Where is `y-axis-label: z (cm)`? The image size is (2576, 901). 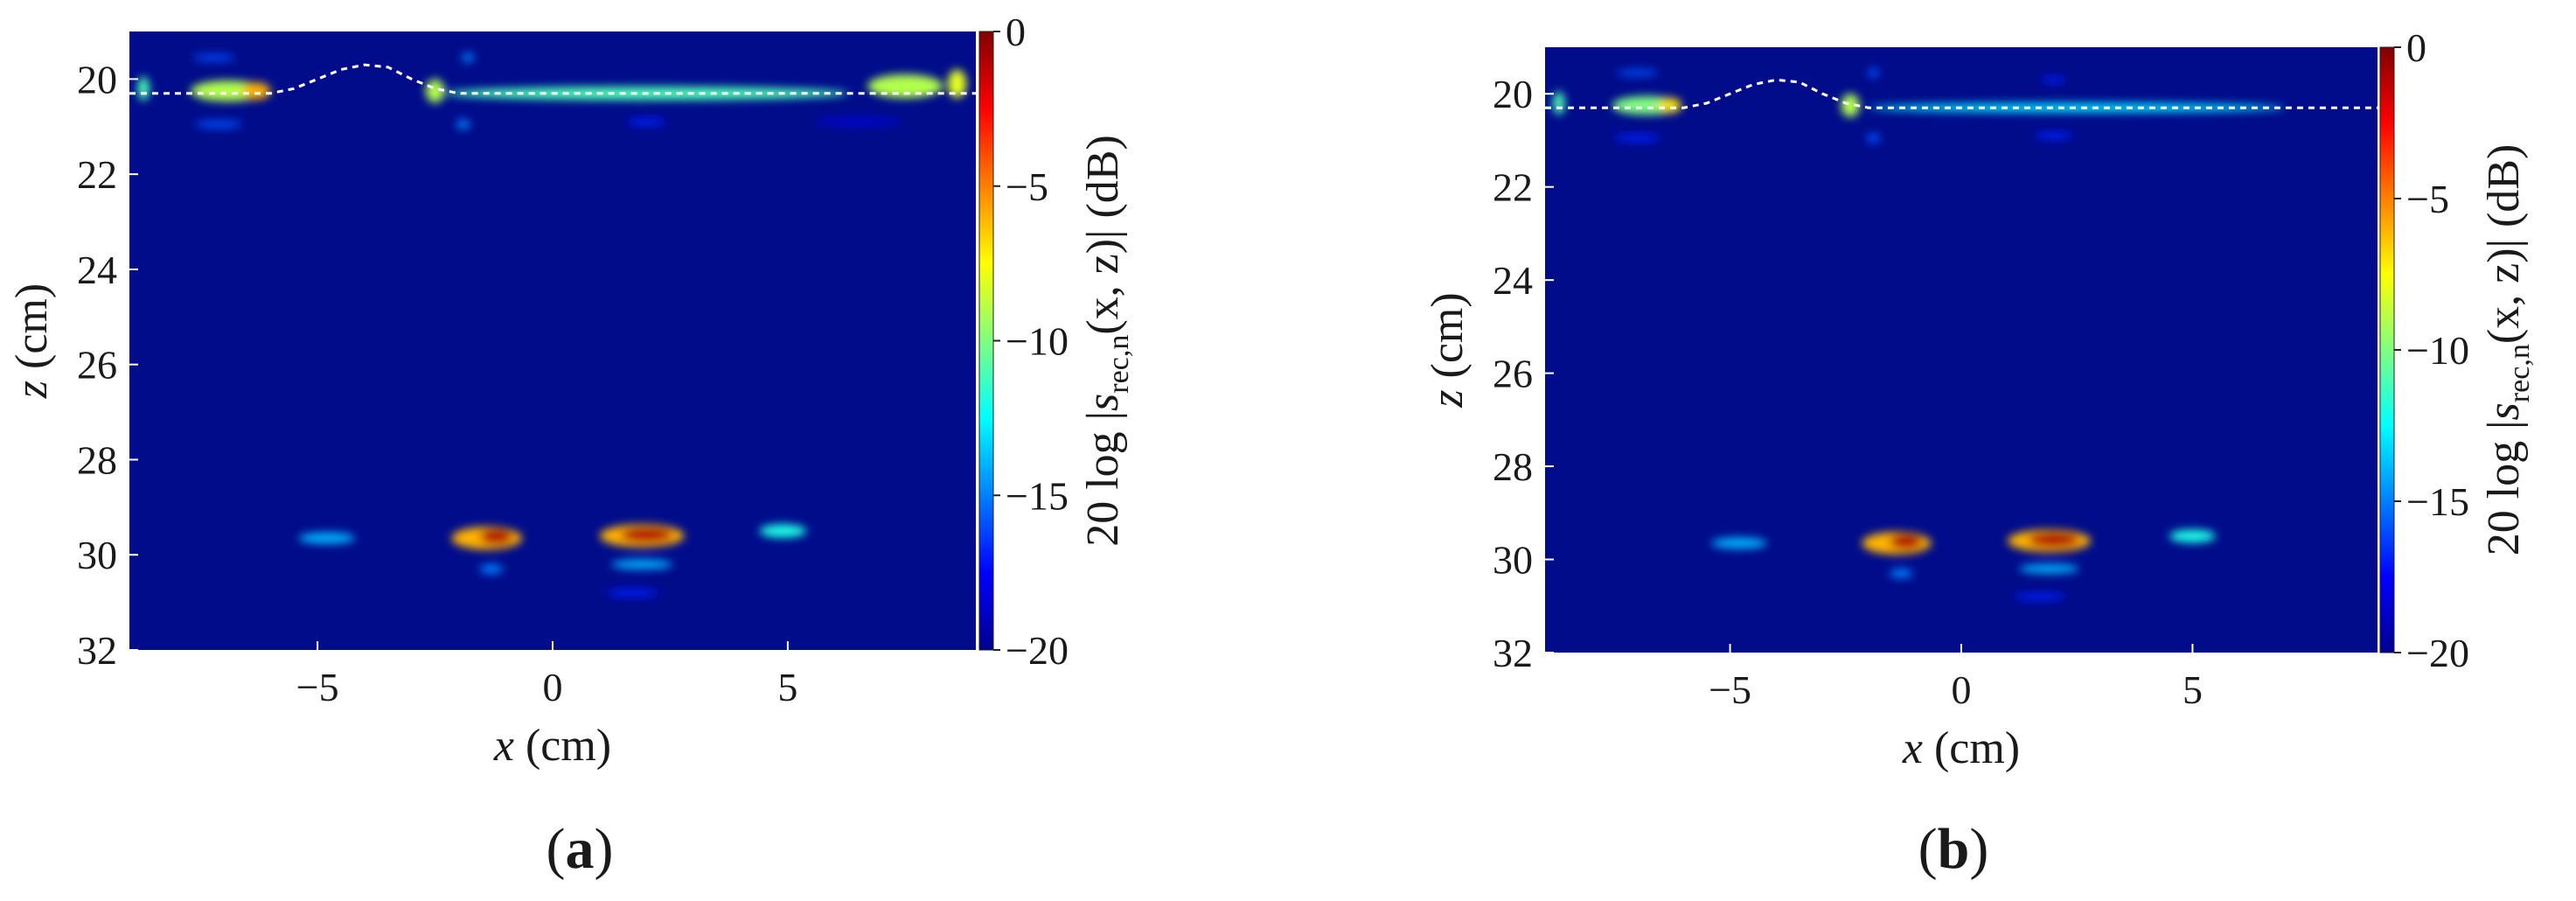
y-axis-label: z (cm) is located at coordinates (1447, 350).